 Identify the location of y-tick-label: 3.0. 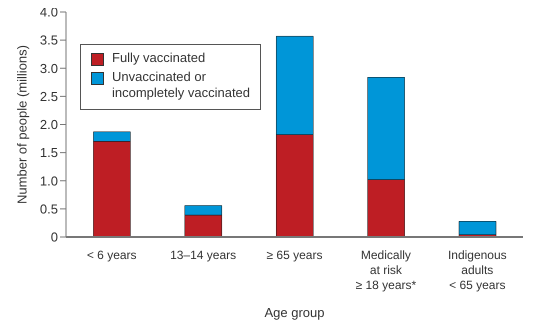
(49, 68).